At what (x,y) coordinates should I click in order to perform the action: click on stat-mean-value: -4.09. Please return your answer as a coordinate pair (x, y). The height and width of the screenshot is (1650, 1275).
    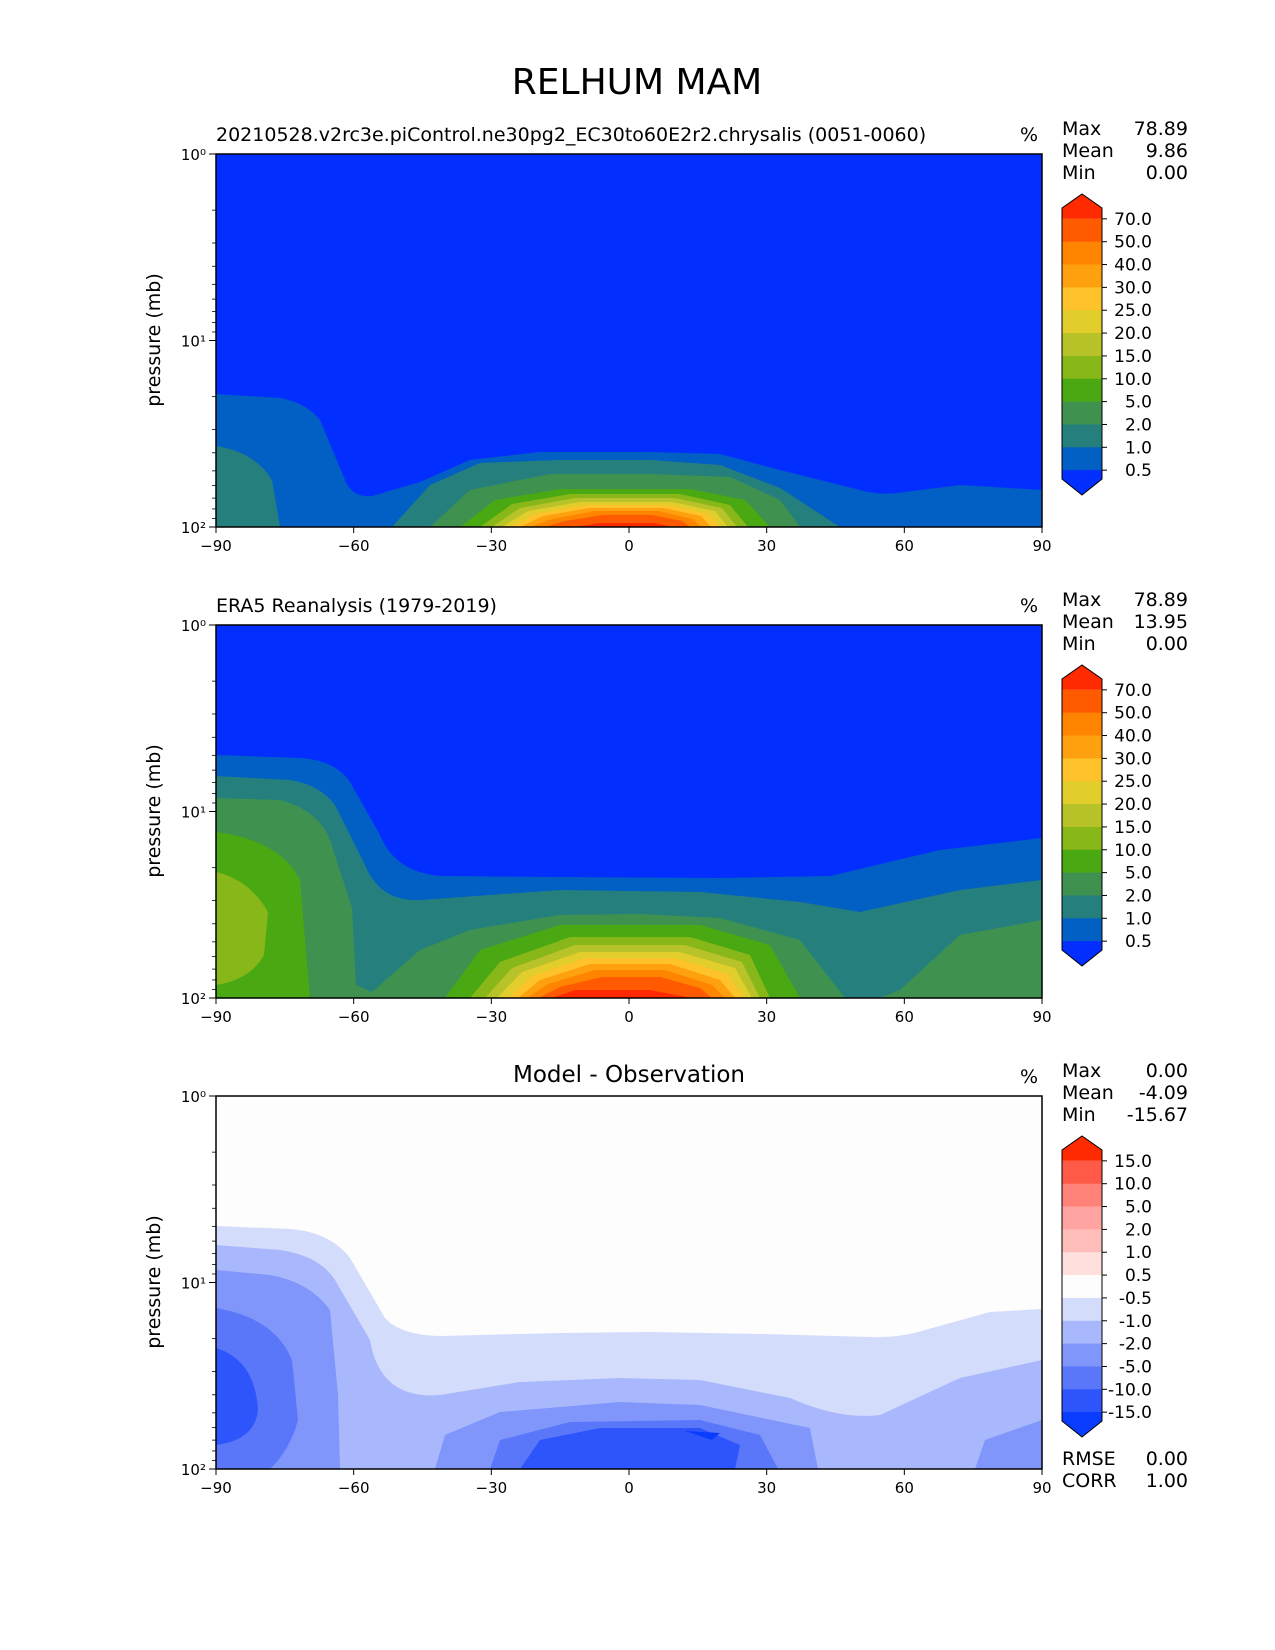
    Looking at the image, I should click on (1163, 1093).